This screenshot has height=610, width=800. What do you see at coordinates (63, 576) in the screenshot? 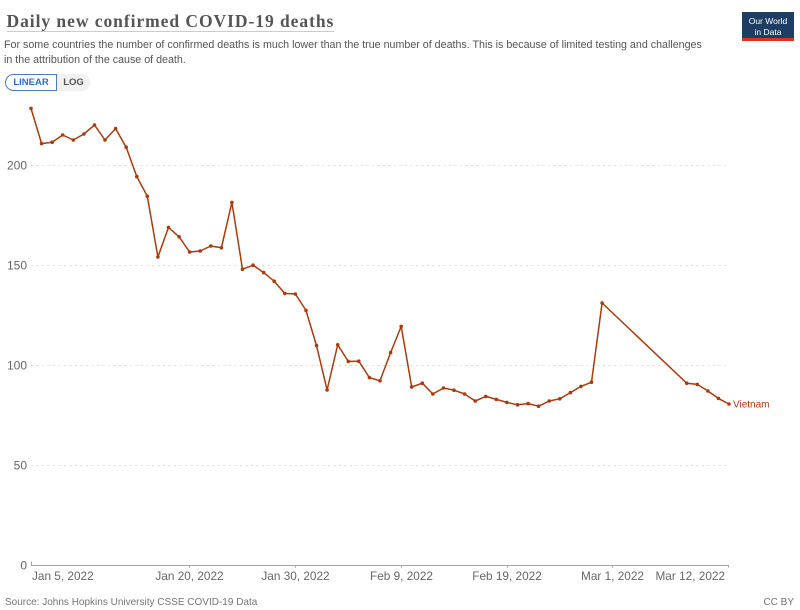
I see `svg-text: Jan 5, 2022` at bounding box center [63, 576].